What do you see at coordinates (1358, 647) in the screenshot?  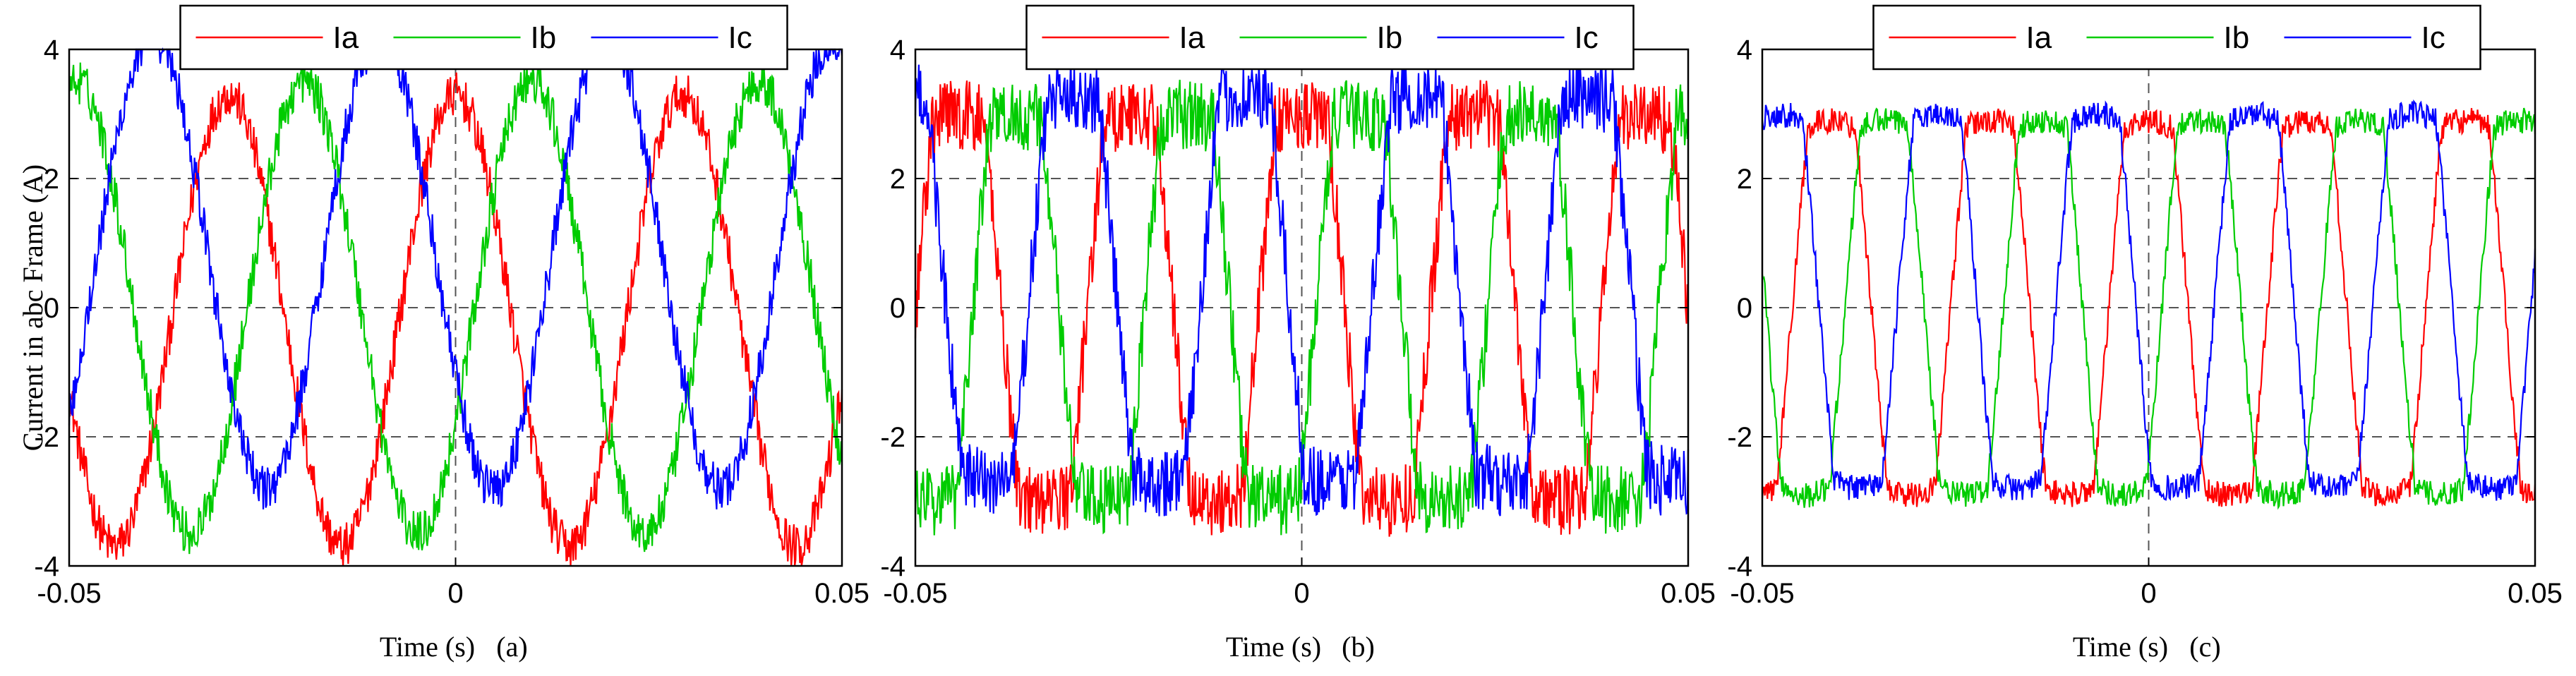 I see `panel-label: (b)` at bounding box center [1358, 647].